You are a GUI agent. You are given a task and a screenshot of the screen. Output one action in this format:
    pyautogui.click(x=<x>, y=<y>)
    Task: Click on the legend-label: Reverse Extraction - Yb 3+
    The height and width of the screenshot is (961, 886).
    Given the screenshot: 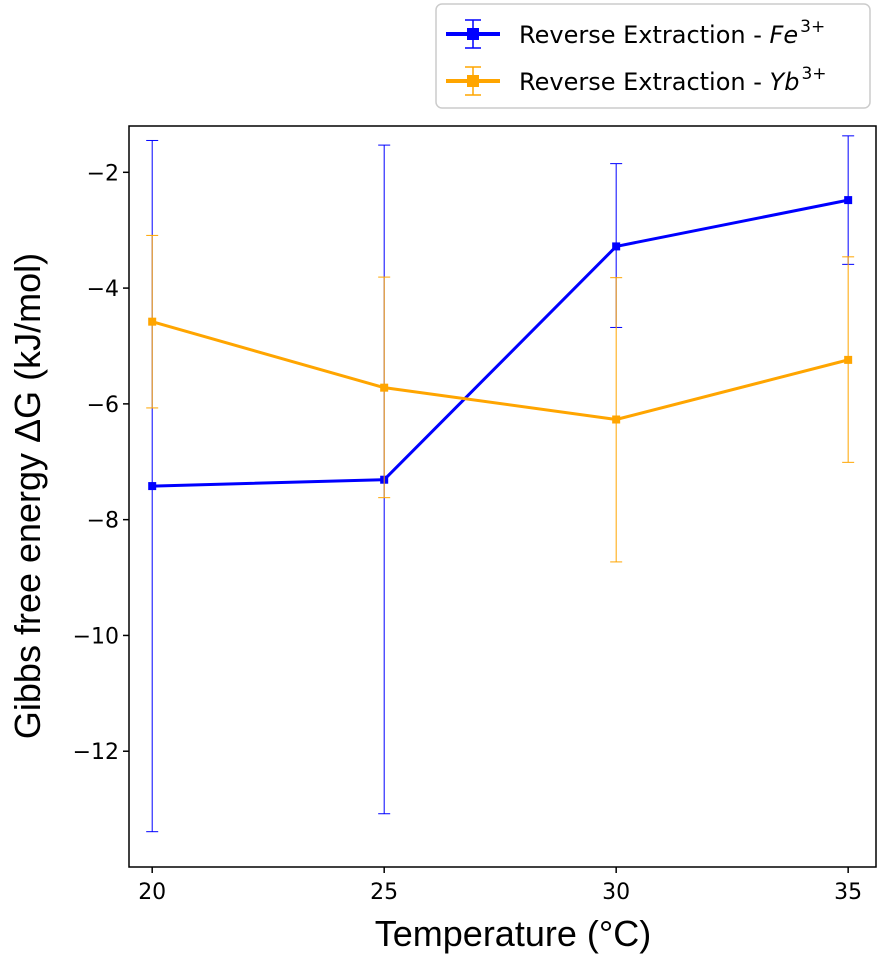 What is the action you would take?
    pyautogui.click(x=673, y=80)
    